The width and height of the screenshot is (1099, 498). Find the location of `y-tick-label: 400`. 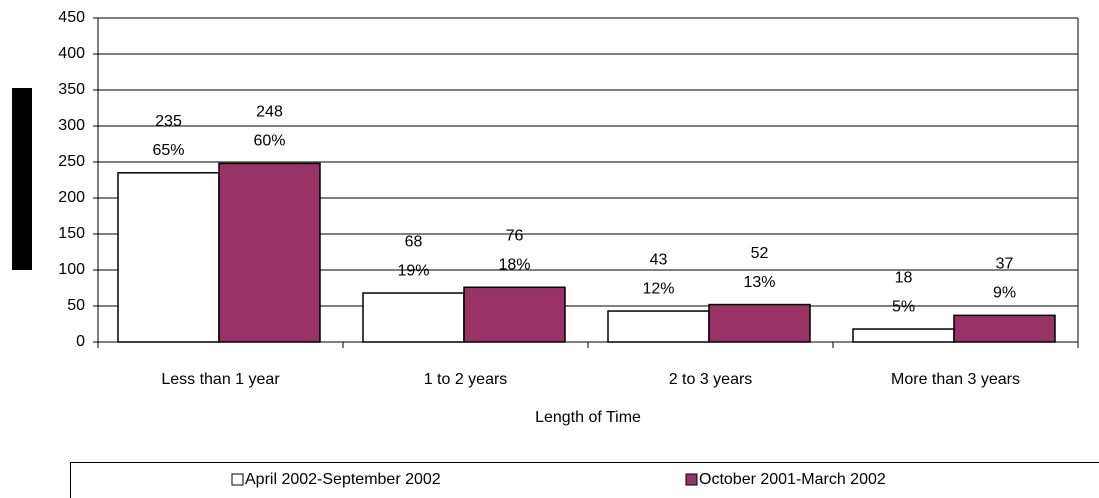

y-tick-label: 400 is located at coordinates (71, 53).